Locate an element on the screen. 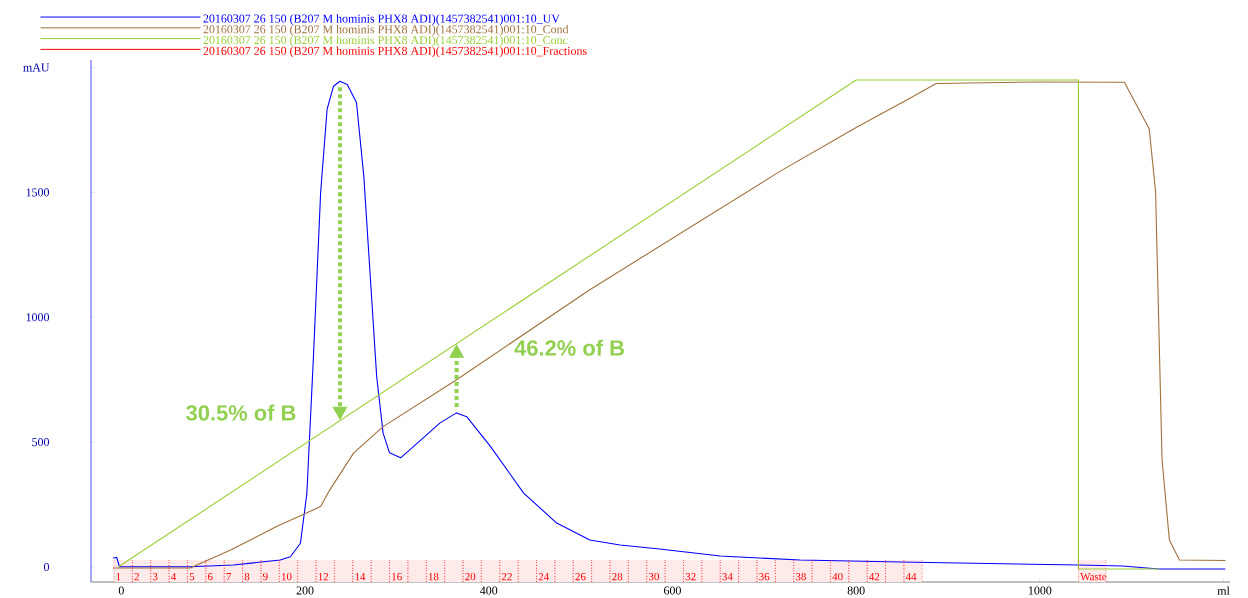 The image size is (1248, 598). x-tick-label: 1000 is located at coordinates (1040, 590).